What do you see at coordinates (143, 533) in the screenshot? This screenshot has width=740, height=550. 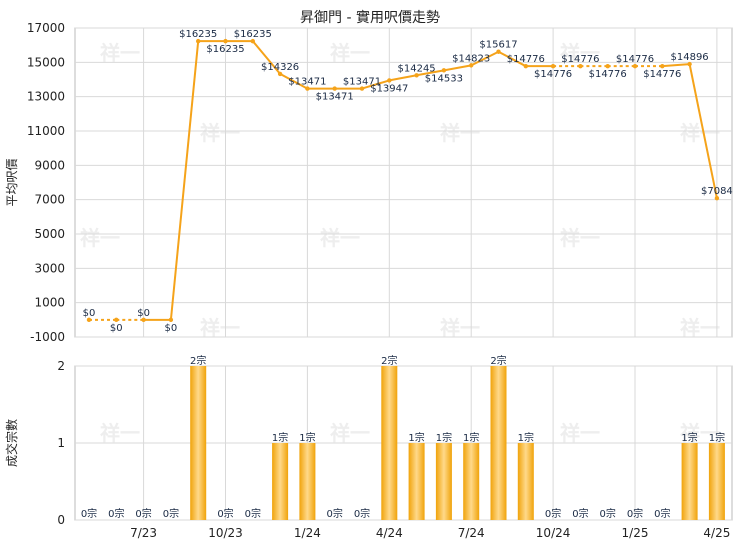 I see `x-tick-label: 7/23` at bounding box center [143, 533].